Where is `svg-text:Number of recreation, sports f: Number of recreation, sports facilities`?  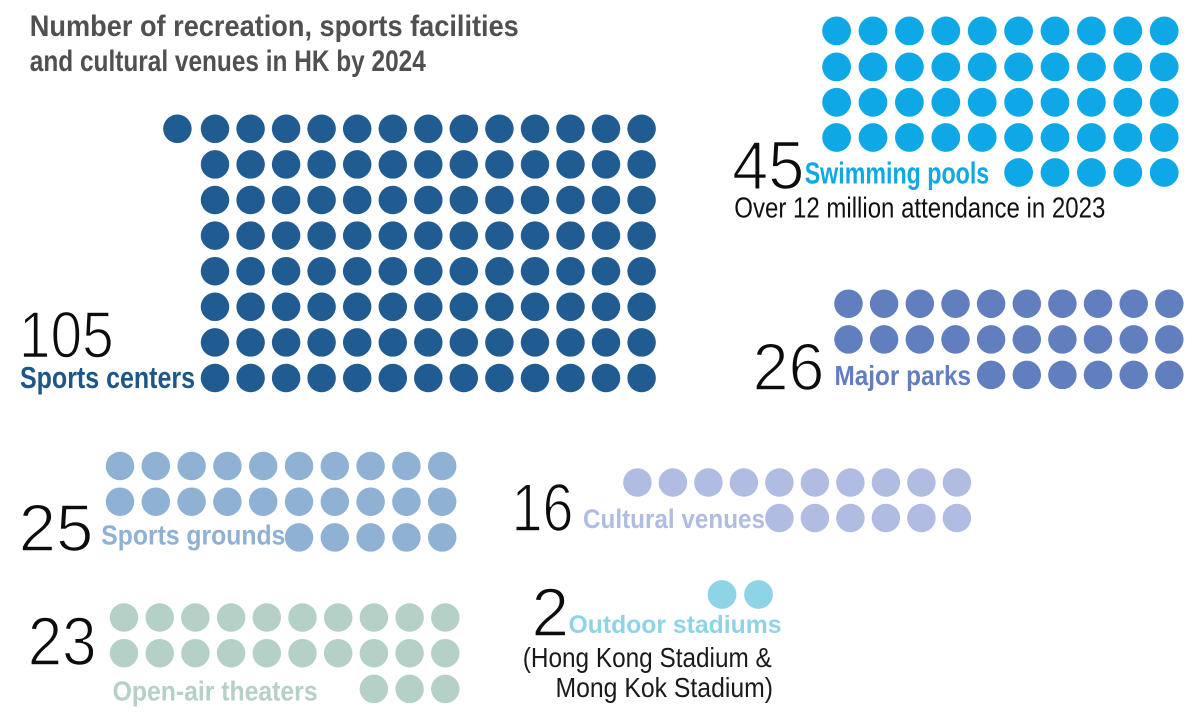
svg-text:Number of recreation, sports f: Number of recreation, sports facilities is located at coordinates (274, 26).